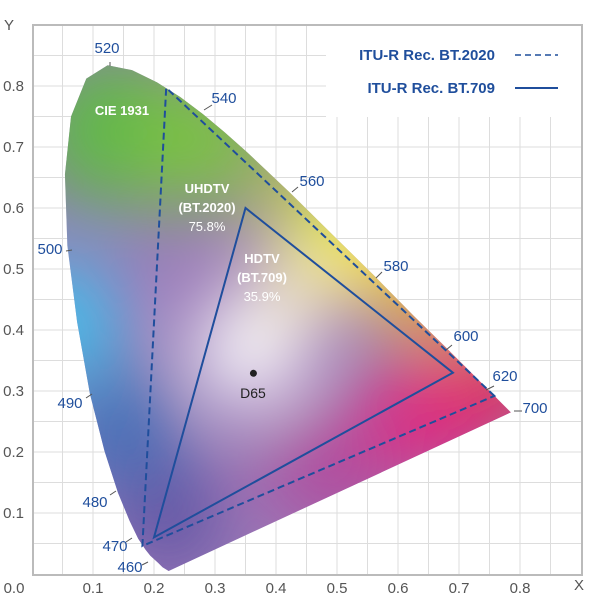 The height and width of the screenshot is (600, 600). Describe the element at coordinates (13, 513) in the screenshot. I see `y-tick-label: 0.1` at that location.